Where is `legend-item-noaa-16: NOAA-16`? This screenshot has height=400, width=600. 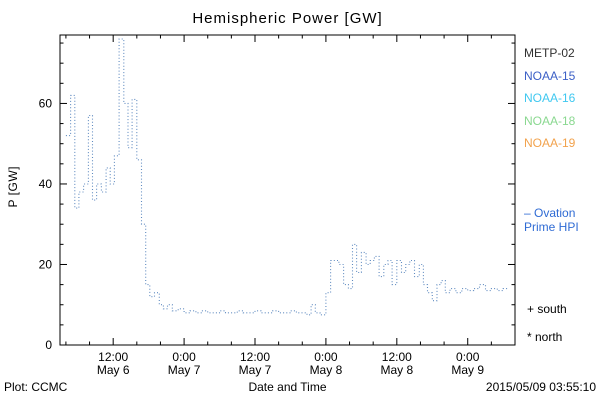
legend-item-noaa-16: NOAA-16 is located at coordinates (550, 98).